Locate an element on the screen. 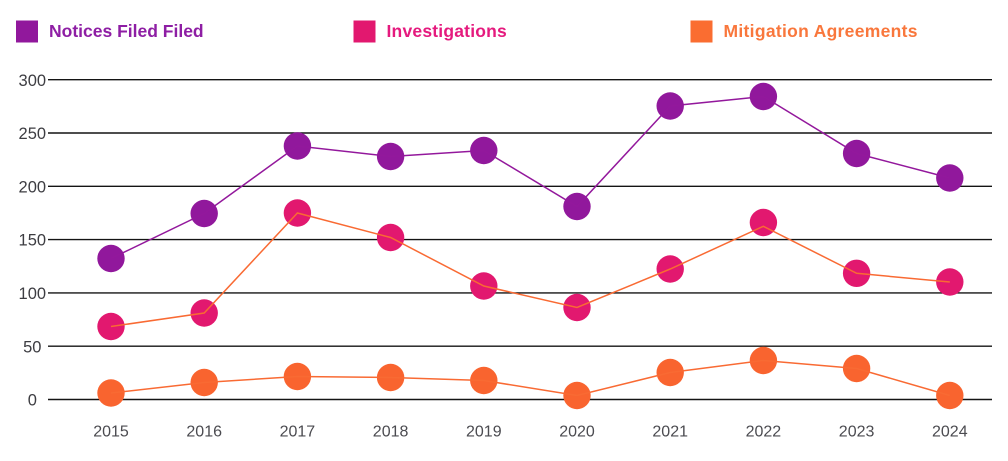 Image resolution: width=1008 pixels, height=461 pixels. svg-text: 2016 is located at coordinates (204, 432).